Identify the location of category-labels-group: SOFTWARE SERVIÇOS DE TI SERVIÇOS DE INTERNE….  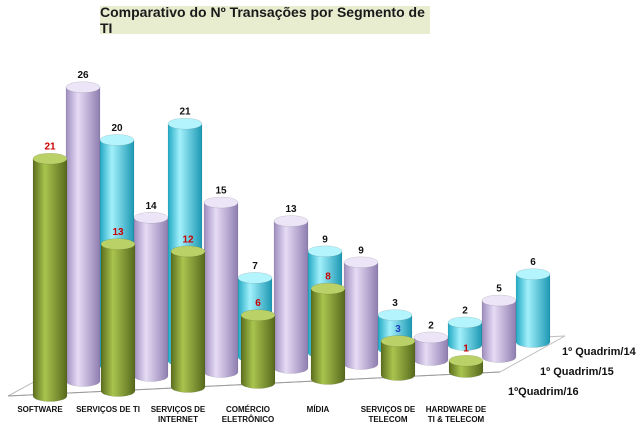
(252, 414).